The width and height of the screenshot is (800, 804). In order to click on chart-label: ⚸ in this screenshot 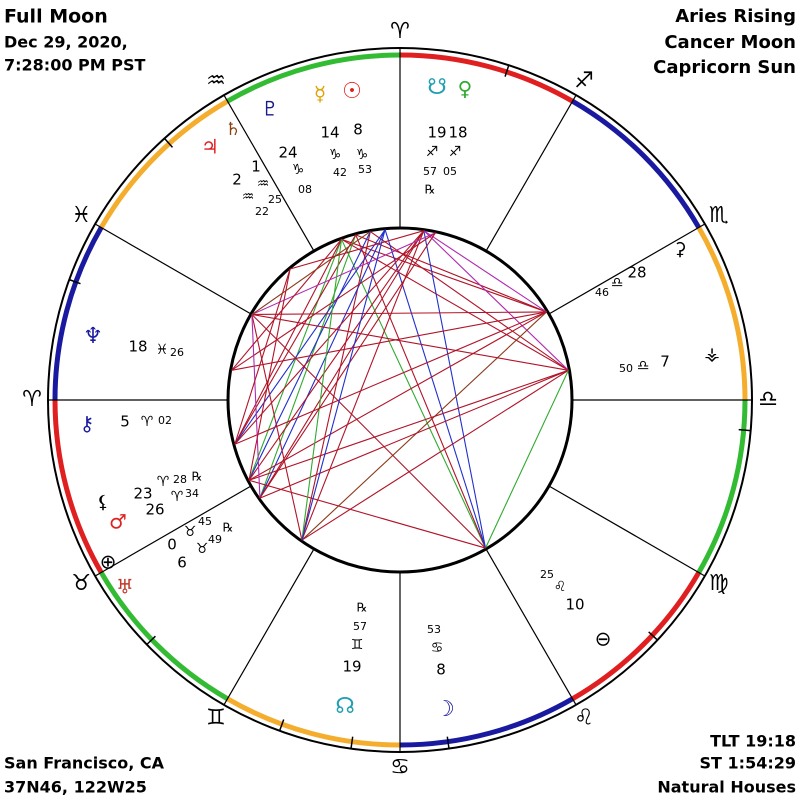, I will do `click(102, 502)`.